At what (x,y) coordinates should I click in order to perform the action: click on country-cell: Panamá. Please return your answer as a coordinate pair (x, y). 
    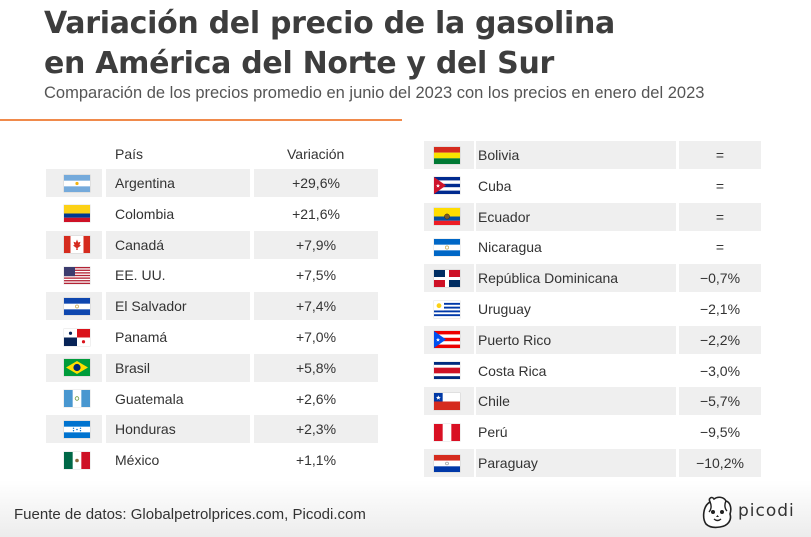
    Looking at the image, I should click on (178, 337).